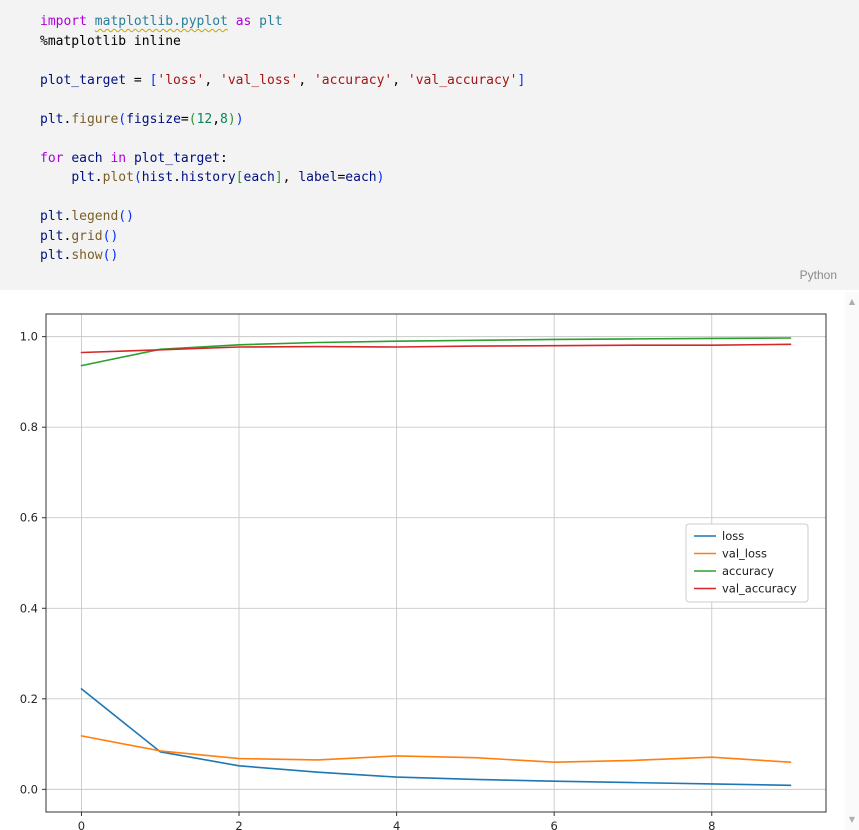  I want to click on code-token: 'val_loss', so click(259, 80).